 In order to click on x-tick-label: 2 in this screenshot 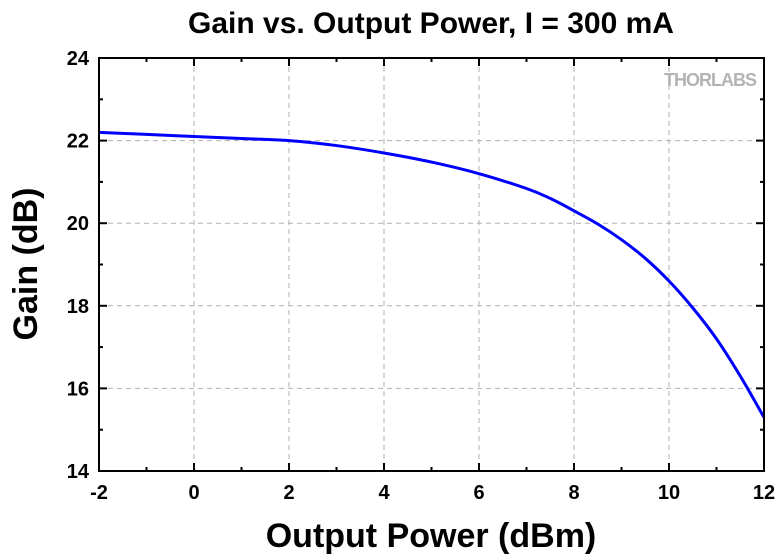, I will do `click(288, 493)`.